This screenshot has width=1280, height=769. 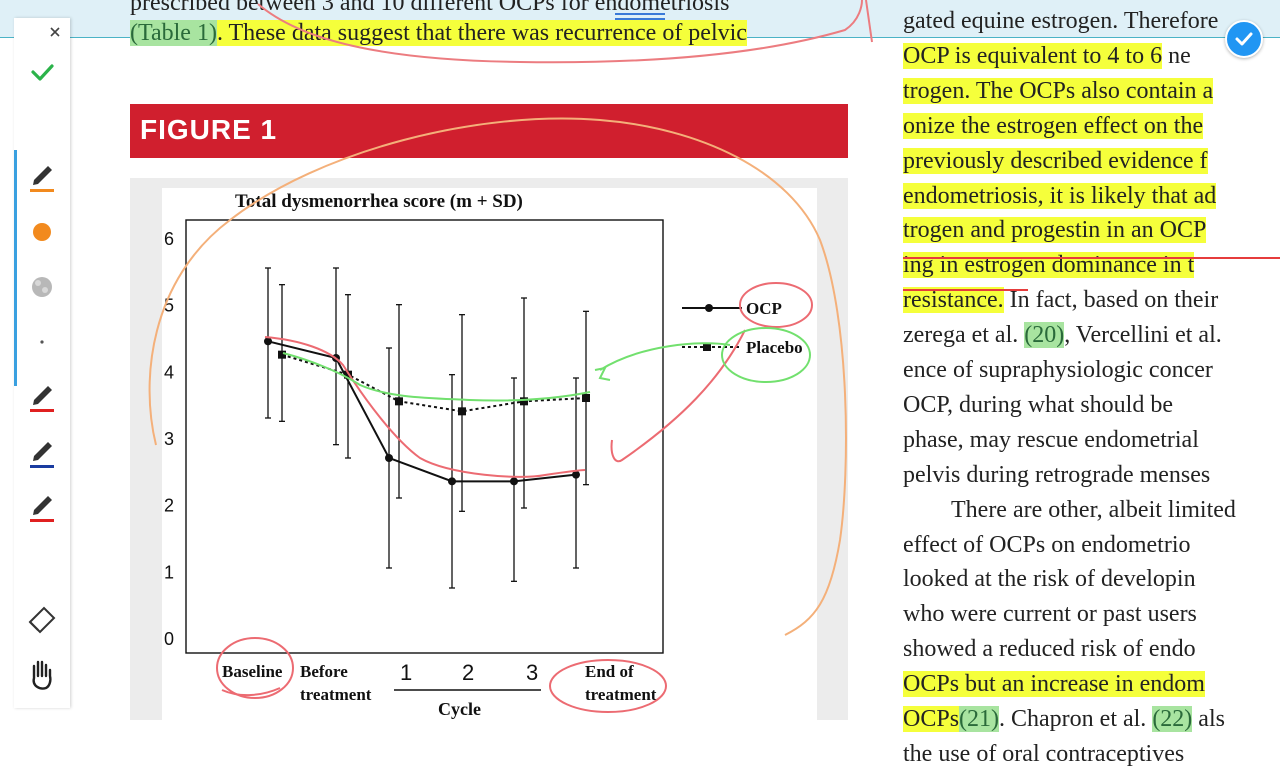 I want to click on eraser-icon, so click(x=42, y=620).